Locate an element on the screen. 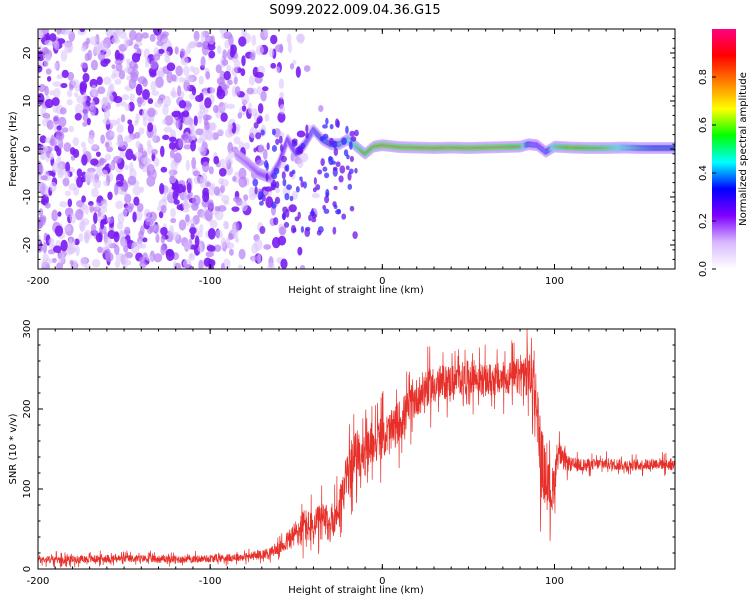 The height and width of the screenshot is (600, 750). y-tick-label: 0 is located at coordinates (27, 149).